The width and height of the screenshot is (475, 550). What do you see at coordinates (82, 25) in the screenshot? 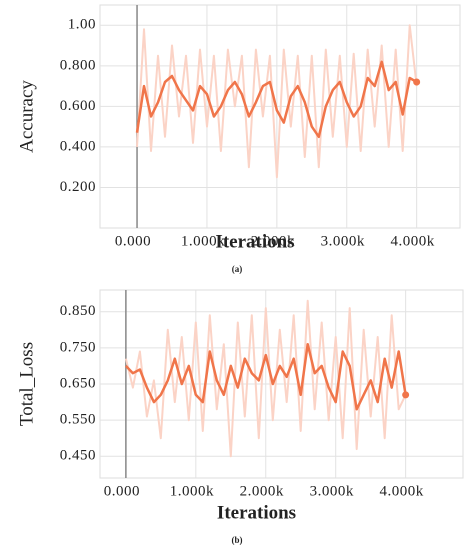
I see `y-tick-label: 1.00` at bounding box center [82, 25].